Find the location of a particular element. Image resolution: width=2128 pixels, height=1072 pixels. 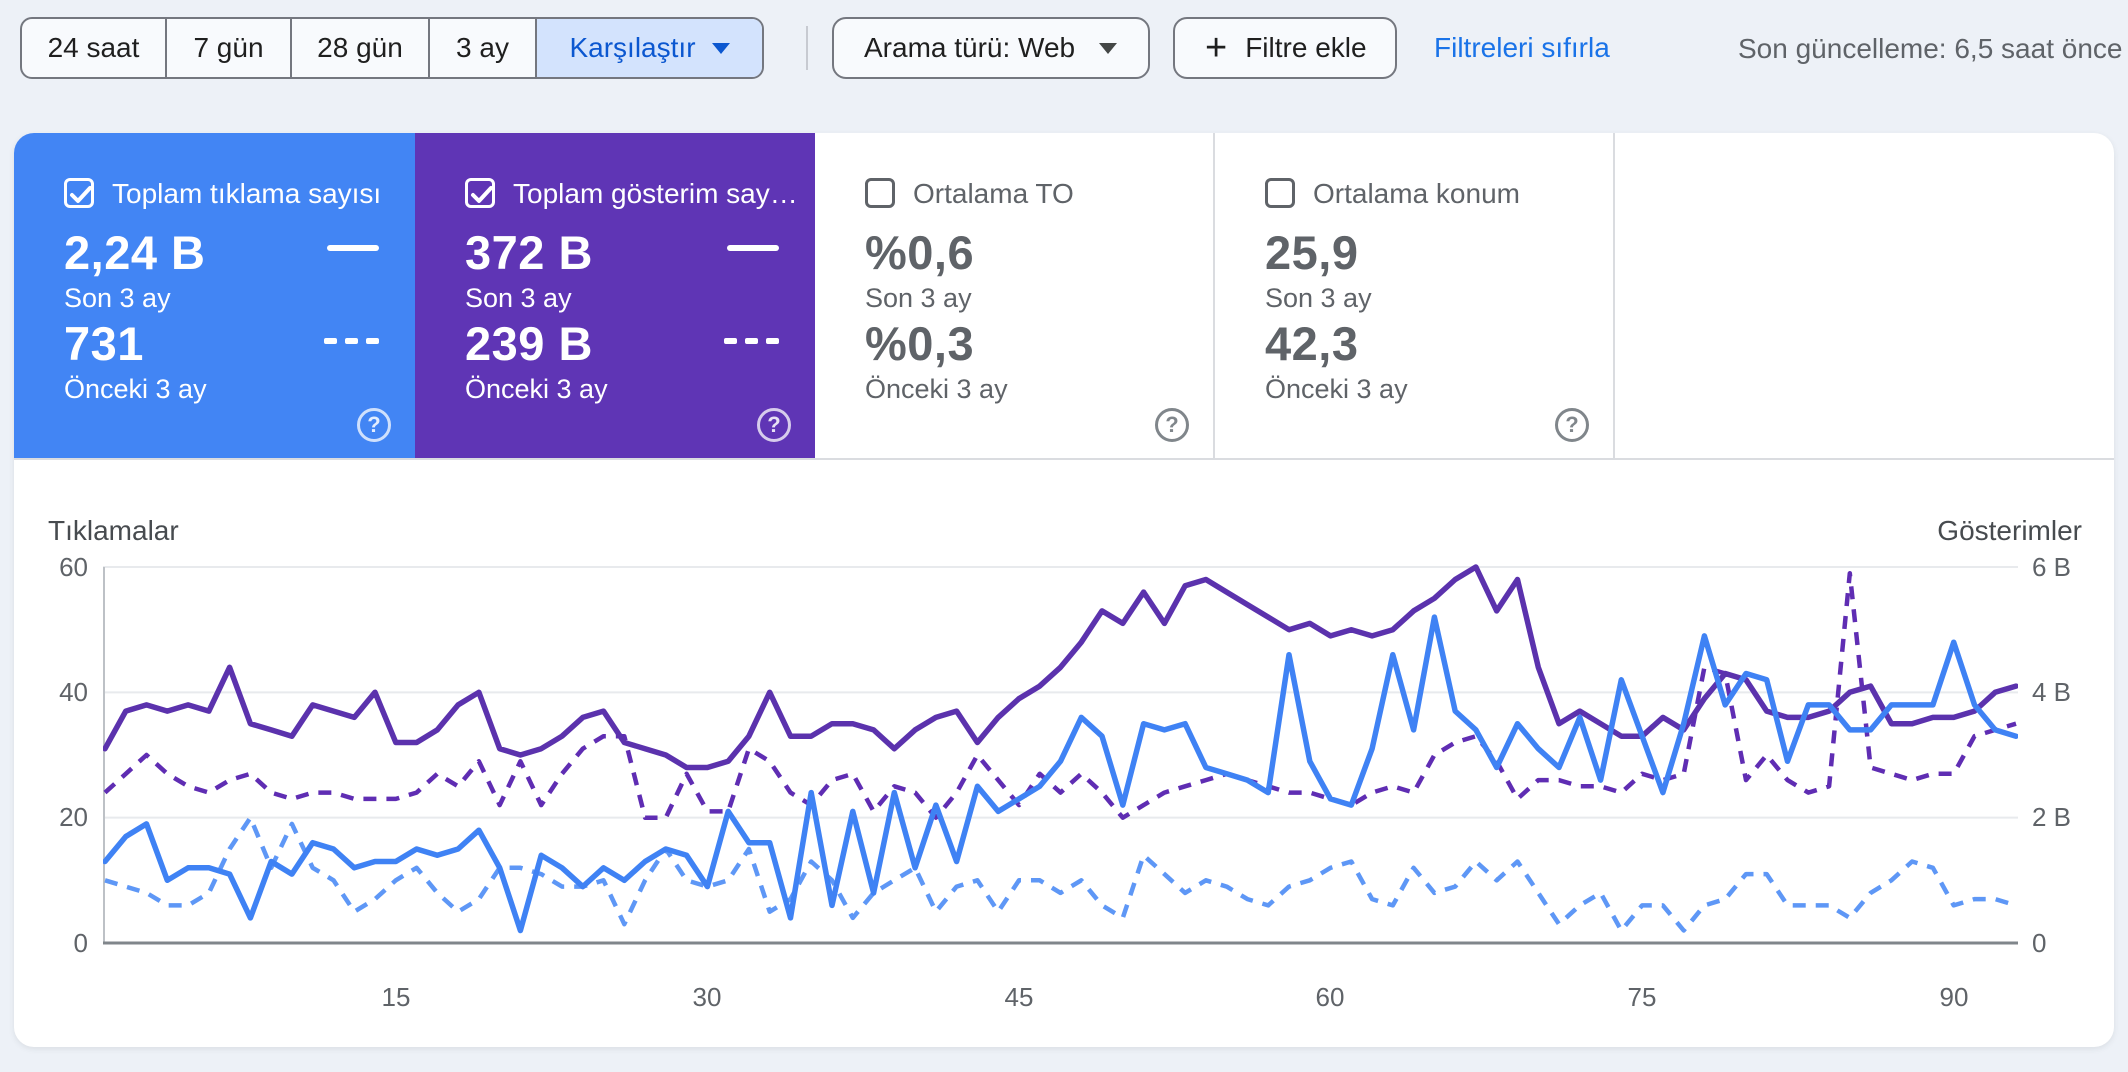

metric-value-previous: %0,3 is located at coordinates (920, 343).